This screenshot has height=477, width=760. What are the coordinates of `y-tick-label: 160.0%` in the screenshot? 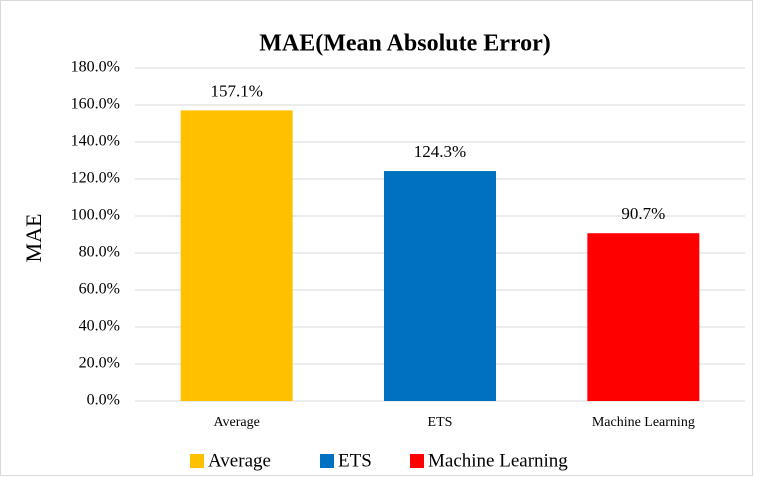 It's located at (95, 104).